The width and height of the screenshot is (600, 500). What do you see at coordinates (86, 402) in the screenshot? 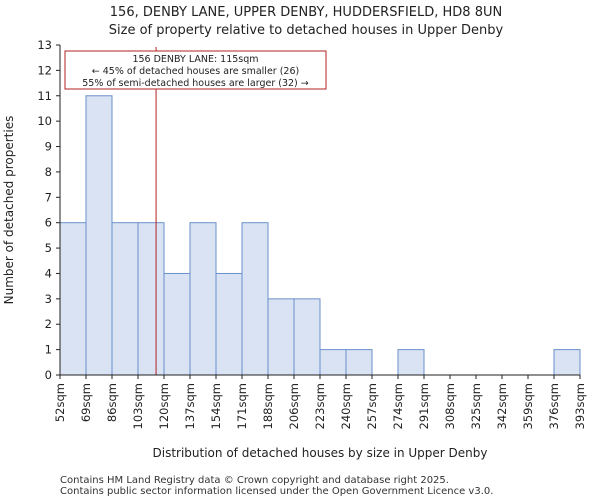
I see `x-tick-label-69sqm: 69sqm` at bounding box center [86, 402].